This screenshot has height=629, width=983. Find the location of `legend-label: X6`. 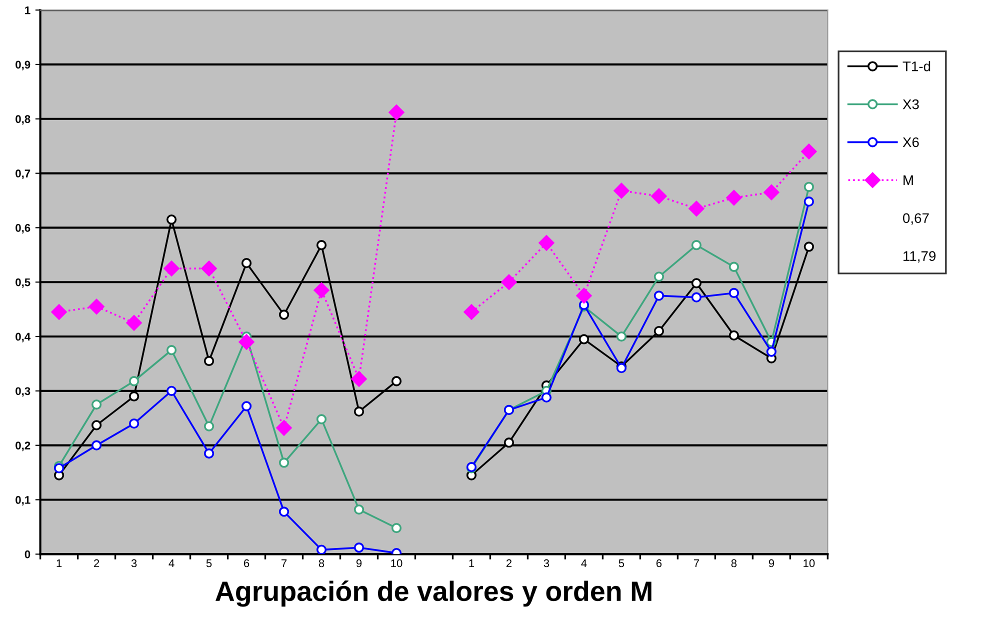

legend-label: X6 is located at coordinates (910, 142).